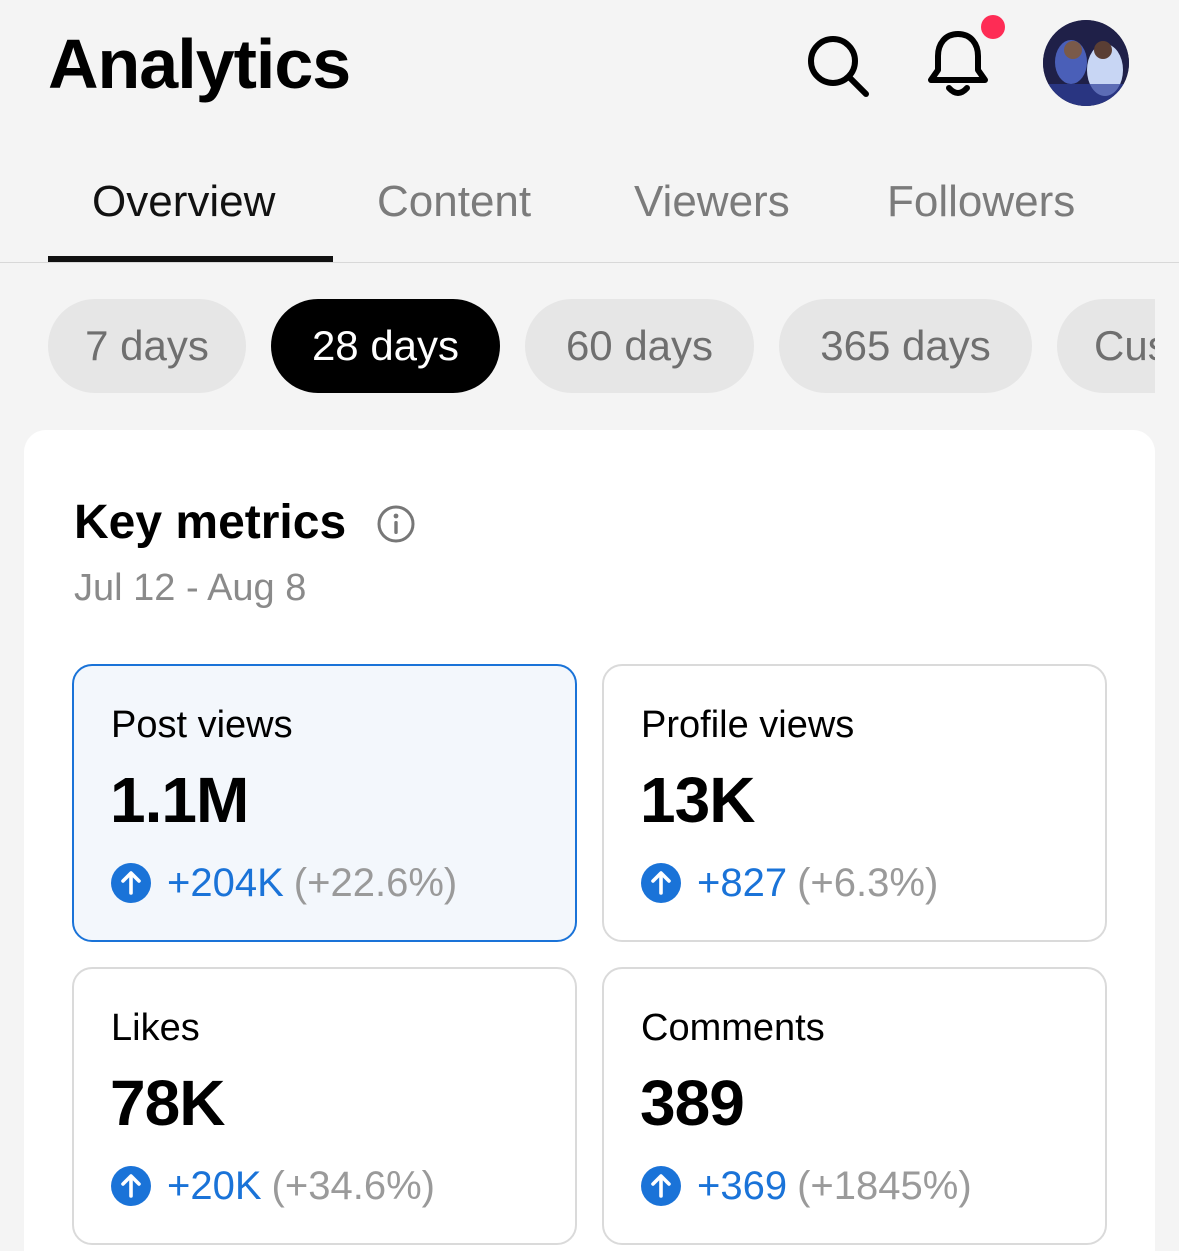  Describe the element at coordinates (789, 883) in the screenshot. I see `metric-delta: +827 (+6.3%)` at that location.